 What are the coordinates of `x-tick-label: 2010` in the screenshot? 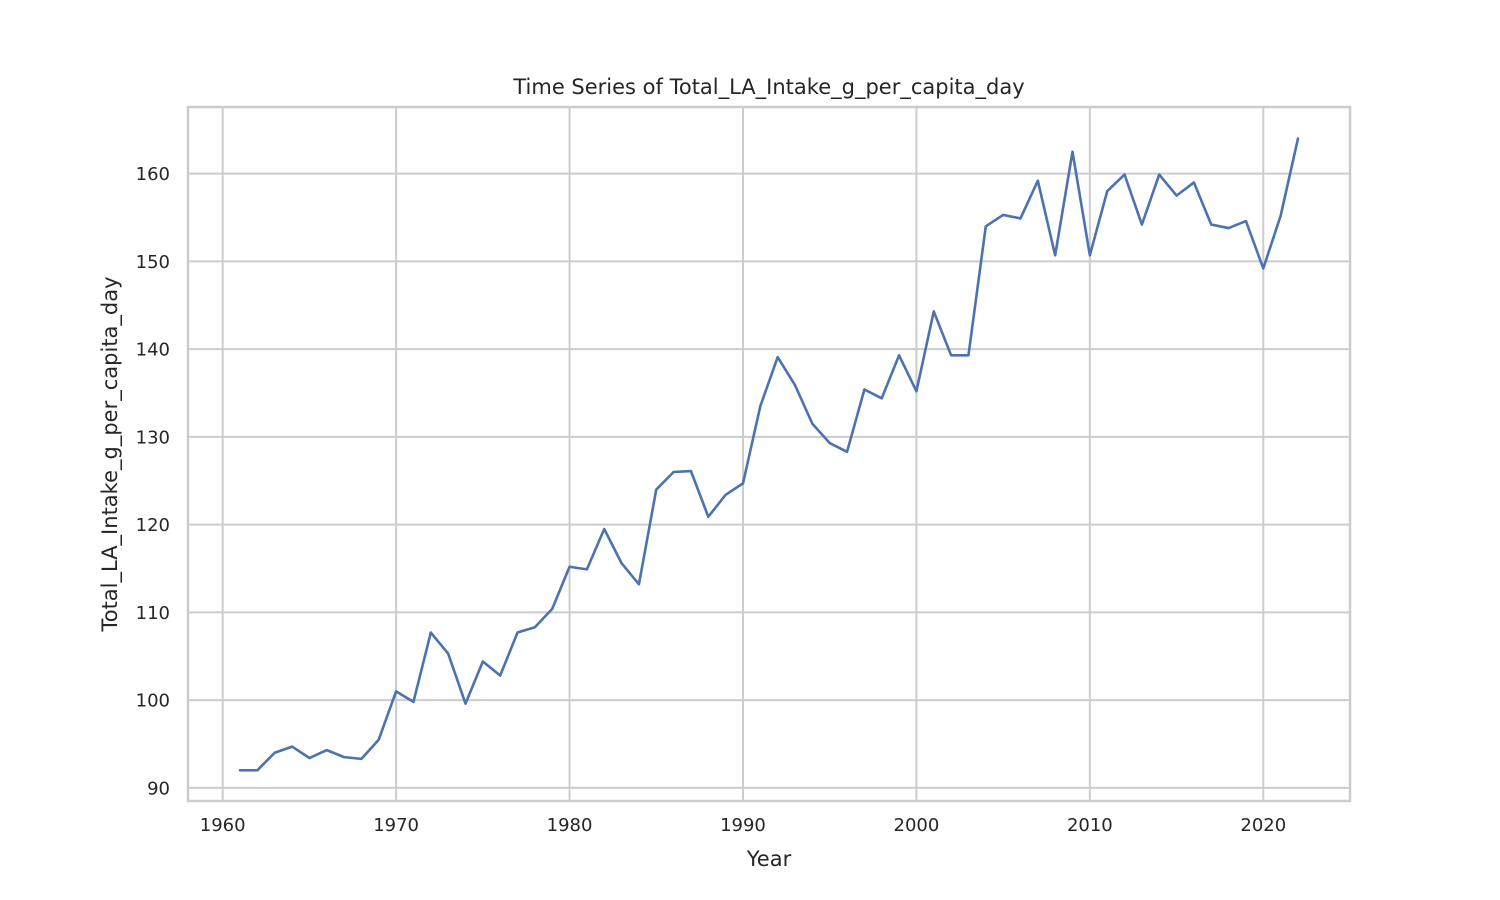 It's located at (1090, 825).